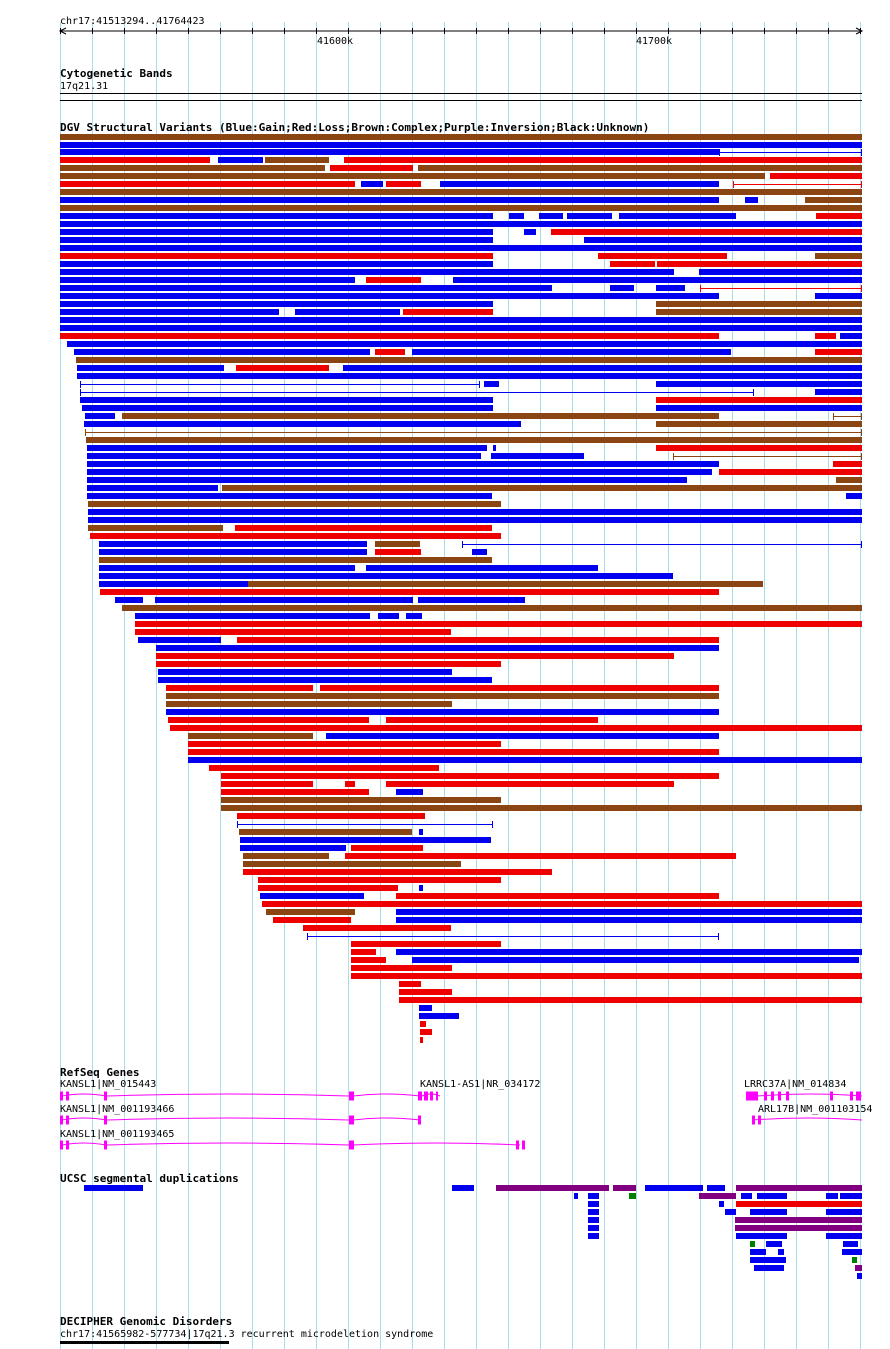  Describe the element at coordinates (461, 1120) in the screenshot. I see `gene-models` at that location.